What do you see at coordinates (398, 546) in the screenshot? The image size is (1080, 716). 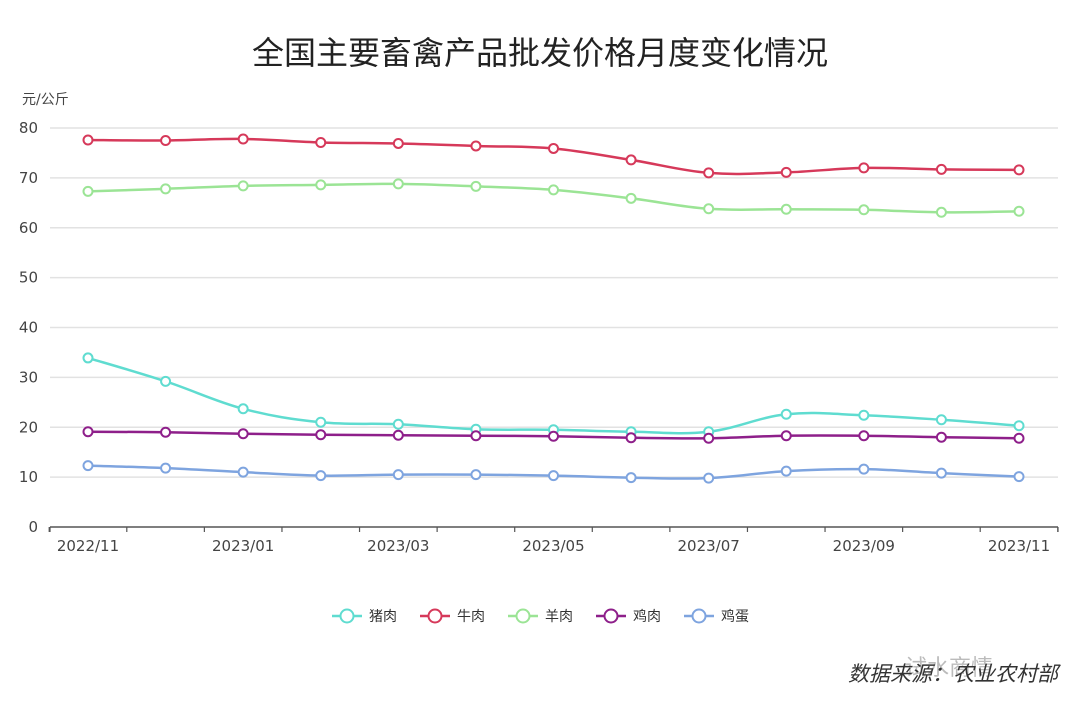 I see `x-tick-label: 2023/03` at bounding box center [398, 546].